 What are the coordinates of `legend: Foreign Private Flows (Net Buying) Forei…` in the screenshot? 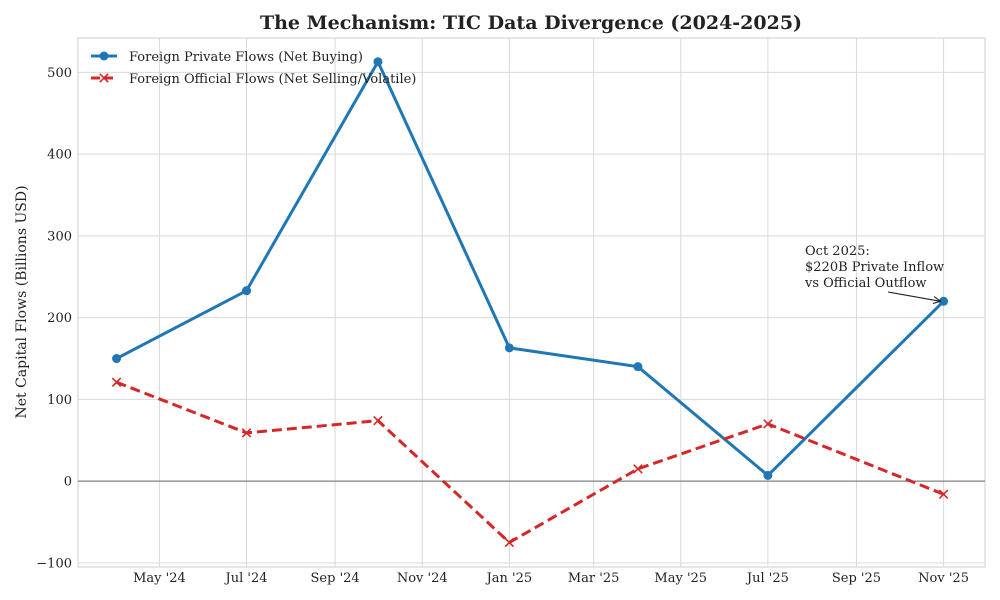 It's located at (253, 68).